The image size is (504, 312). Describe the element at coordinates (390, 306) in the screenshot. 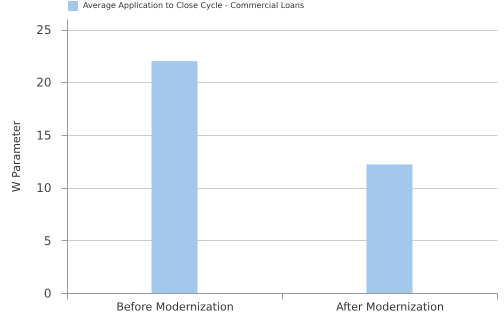

I see `x-tick-label: After Modernization` at that location.